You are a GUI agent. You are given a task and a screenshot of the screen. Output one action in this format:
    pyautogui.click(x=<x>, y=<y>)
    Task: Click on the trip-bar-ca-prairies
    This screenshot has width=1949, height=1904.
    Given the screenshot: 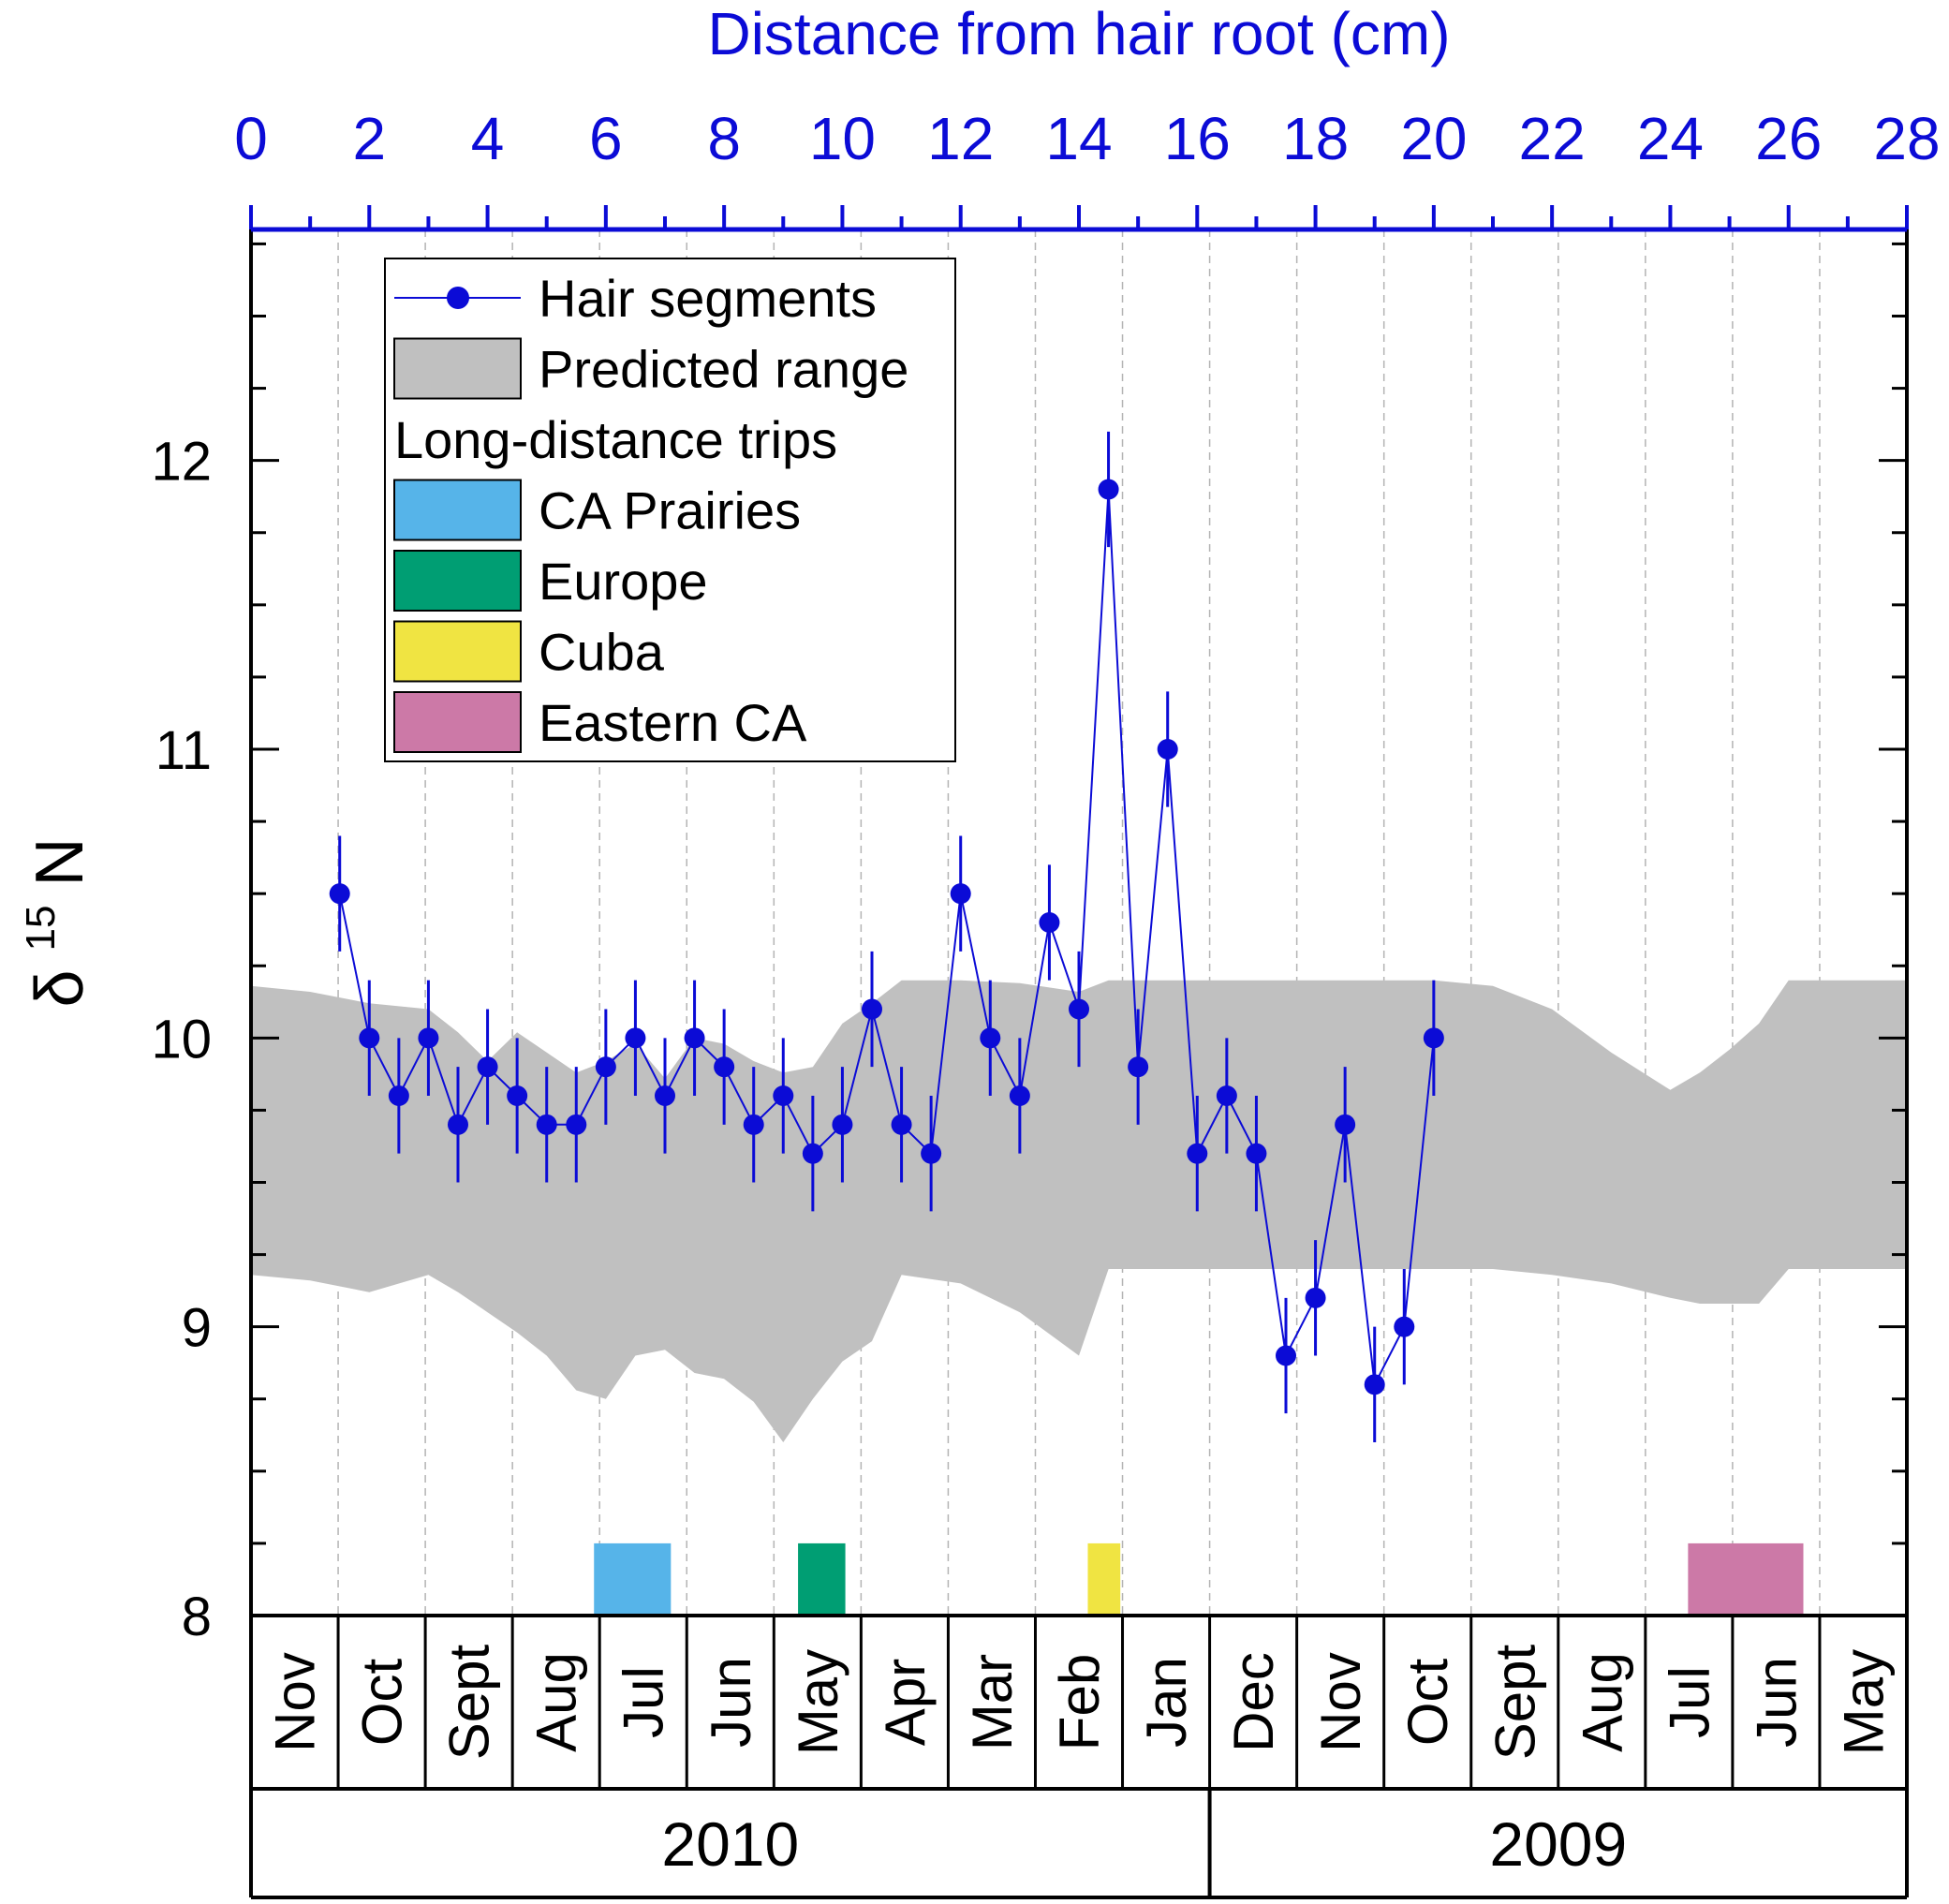 What is the action you would take?
    pyautogui.click(x=633, y=1579)
    